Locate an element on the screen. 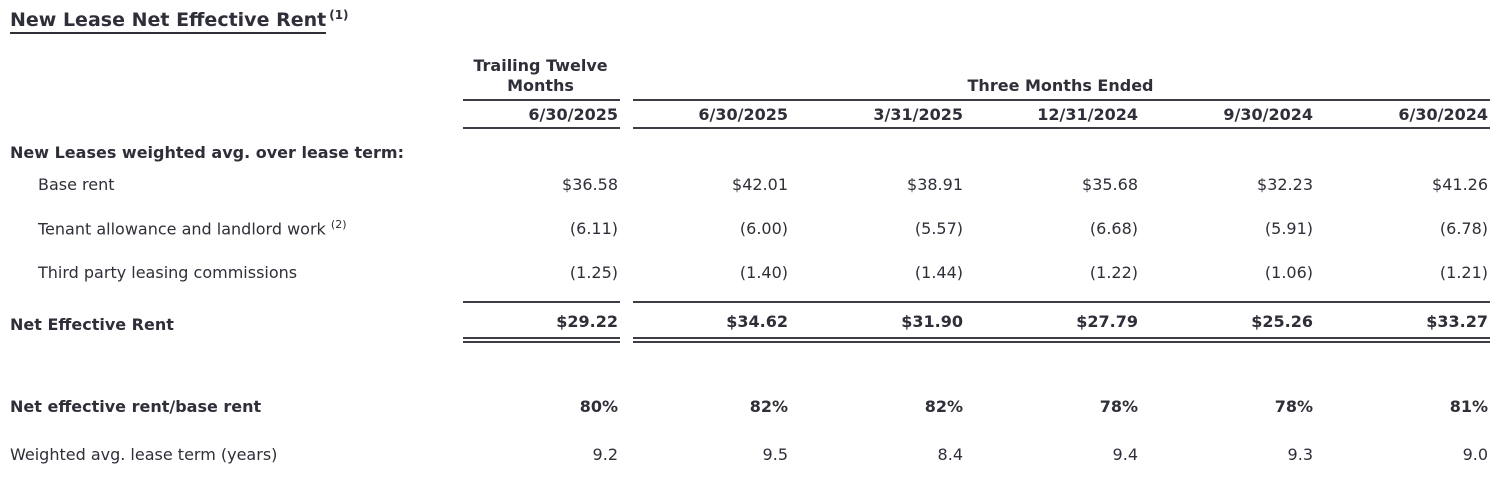 This screenshot has width=1498, height=478. row-label: Base rent is located at coordinates (76, 185).